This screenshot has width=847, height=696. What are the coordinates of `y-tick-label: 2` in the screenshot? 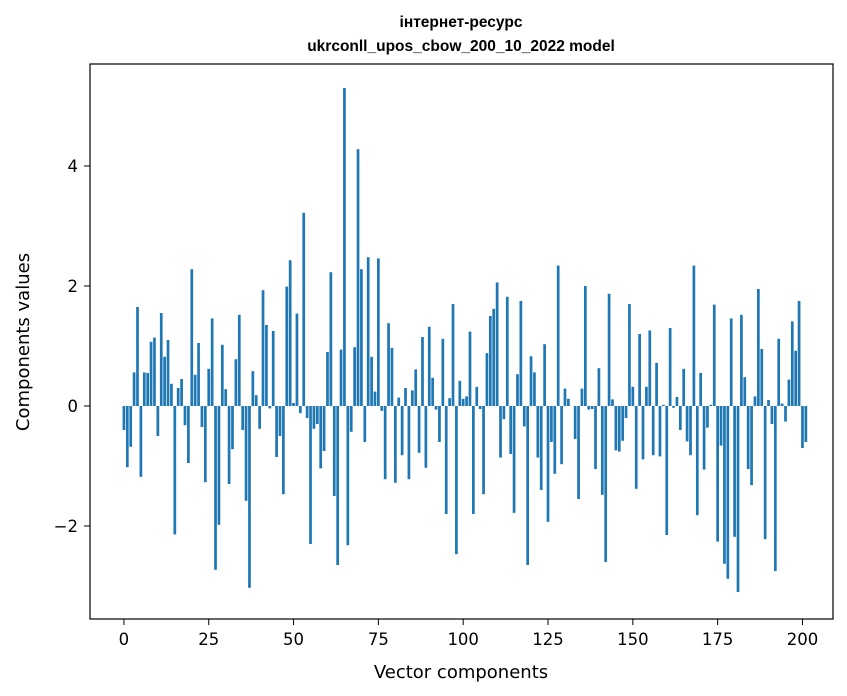 It's located at (73, 286).